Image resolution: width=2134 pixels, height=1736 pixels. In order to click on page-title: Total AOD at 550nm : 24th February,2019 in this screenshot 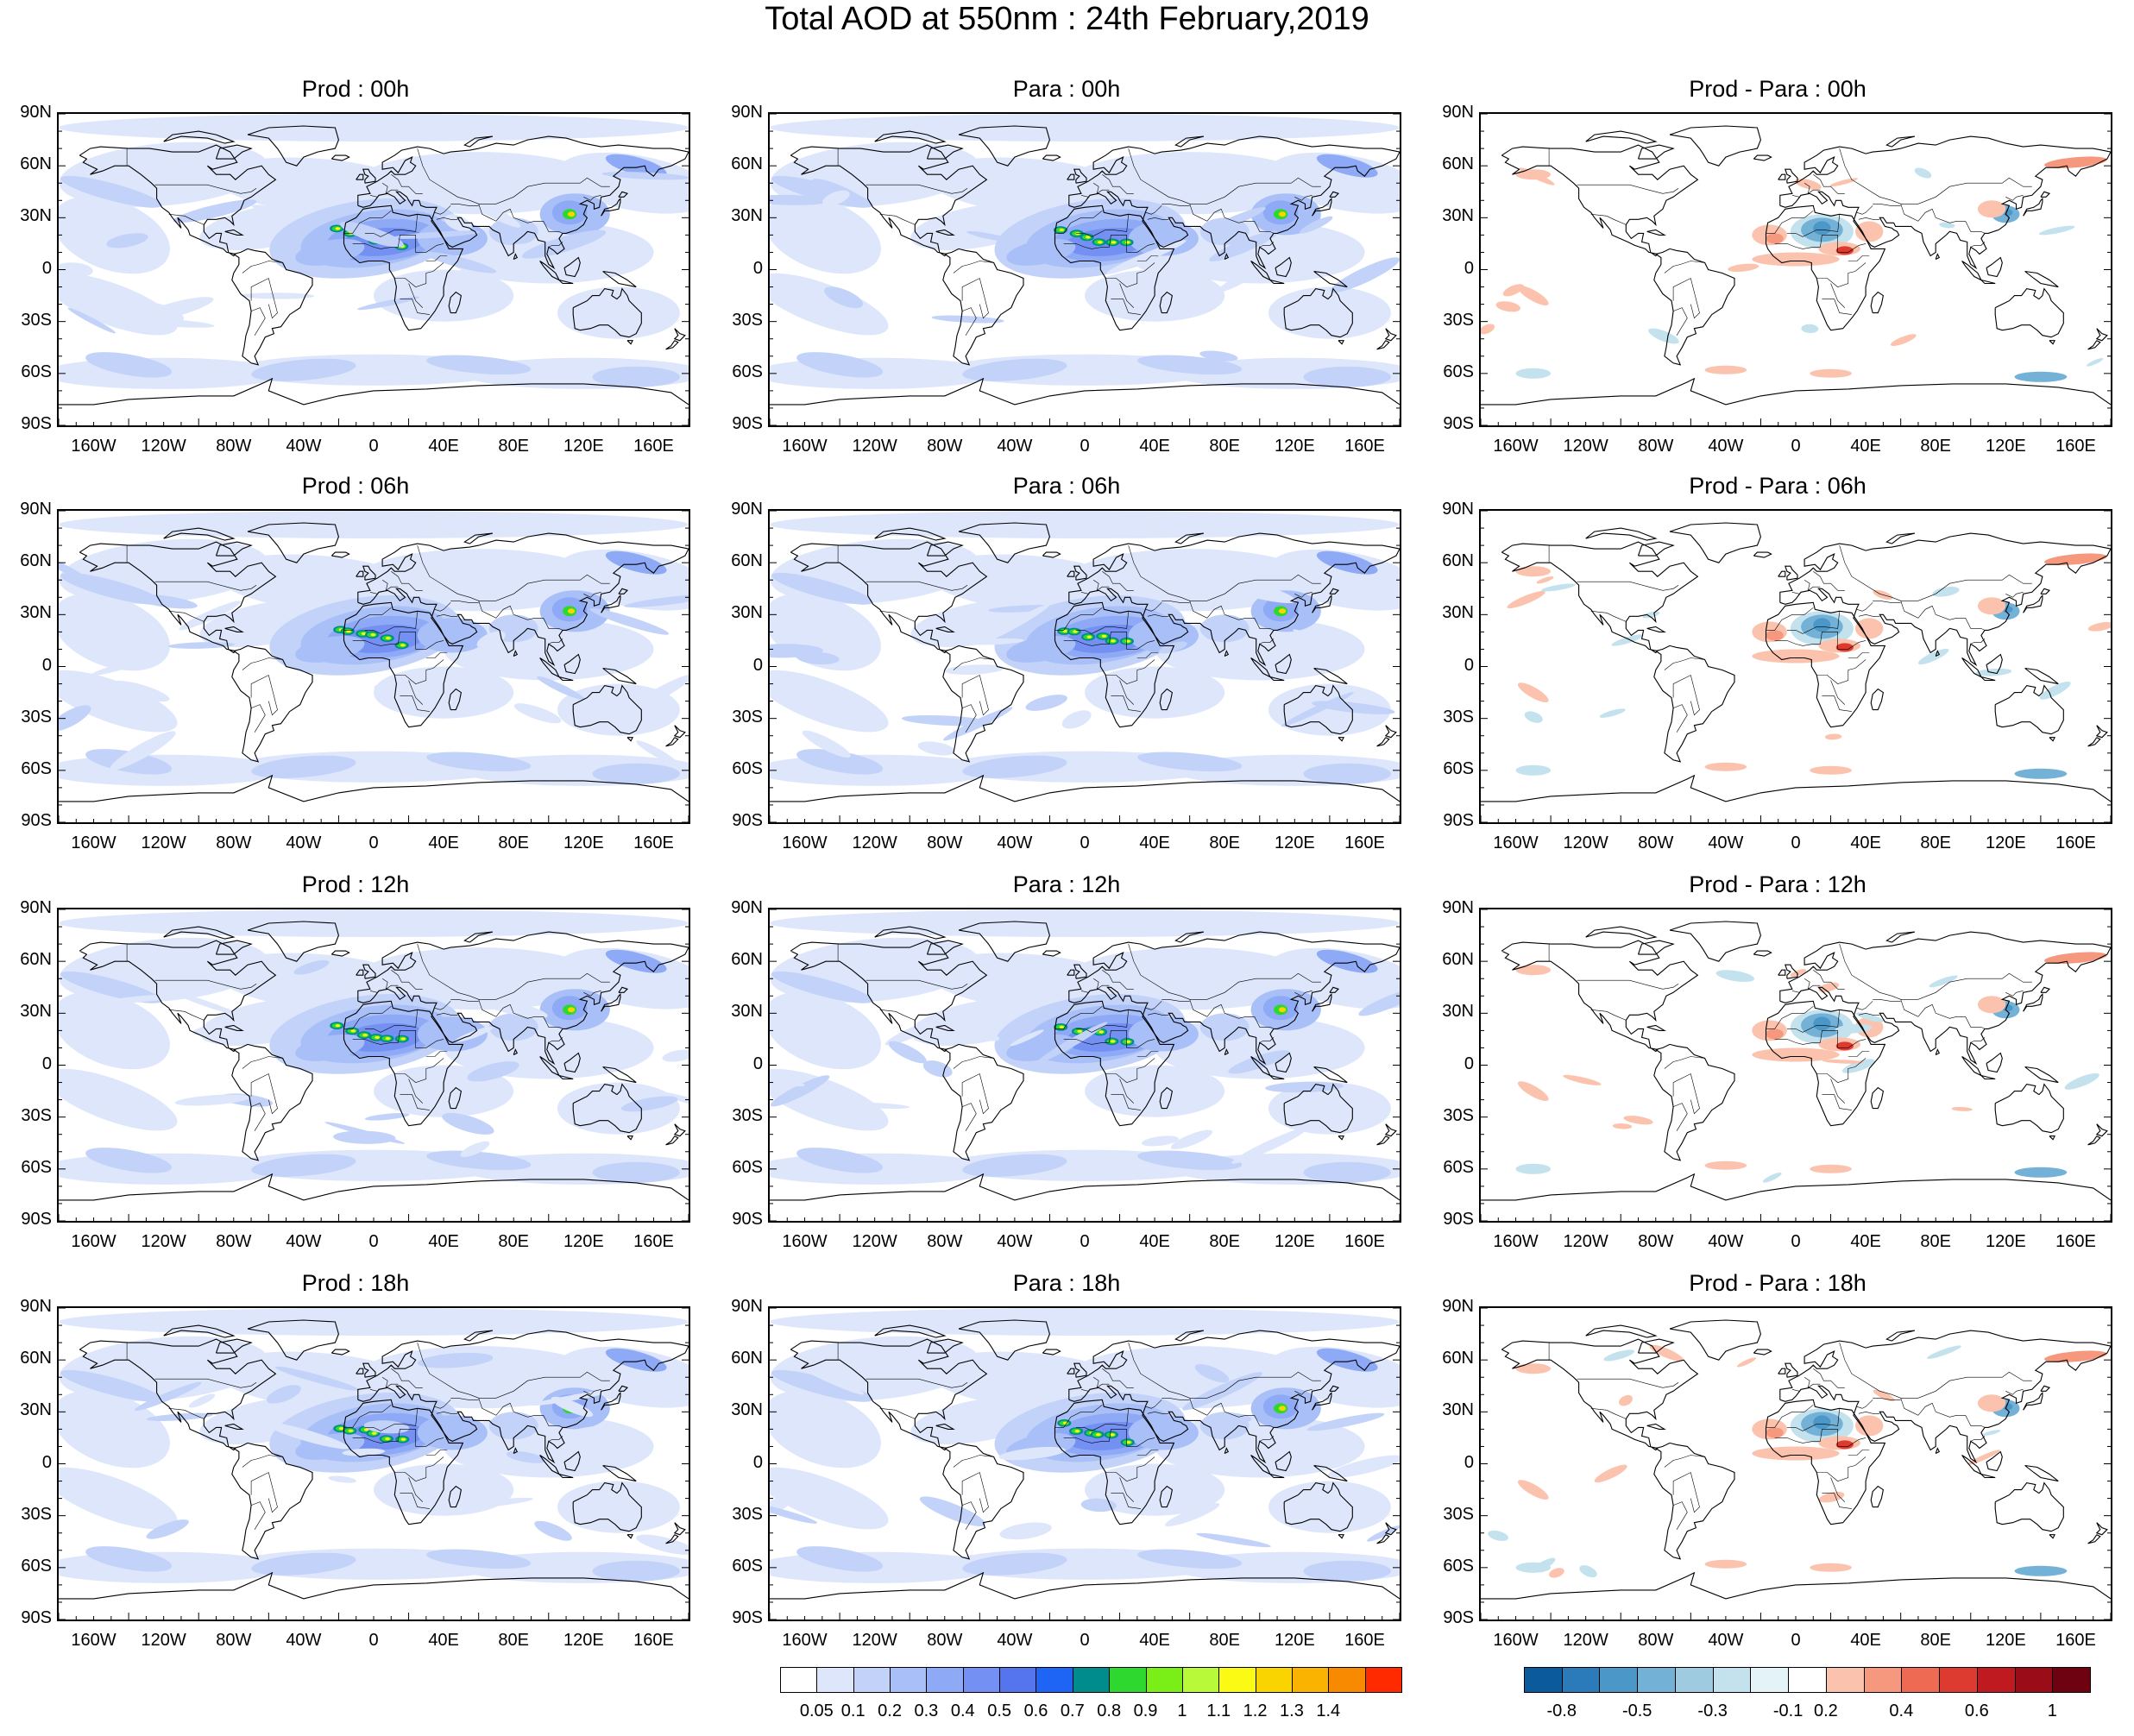, I will do `click(1067, 19)`.